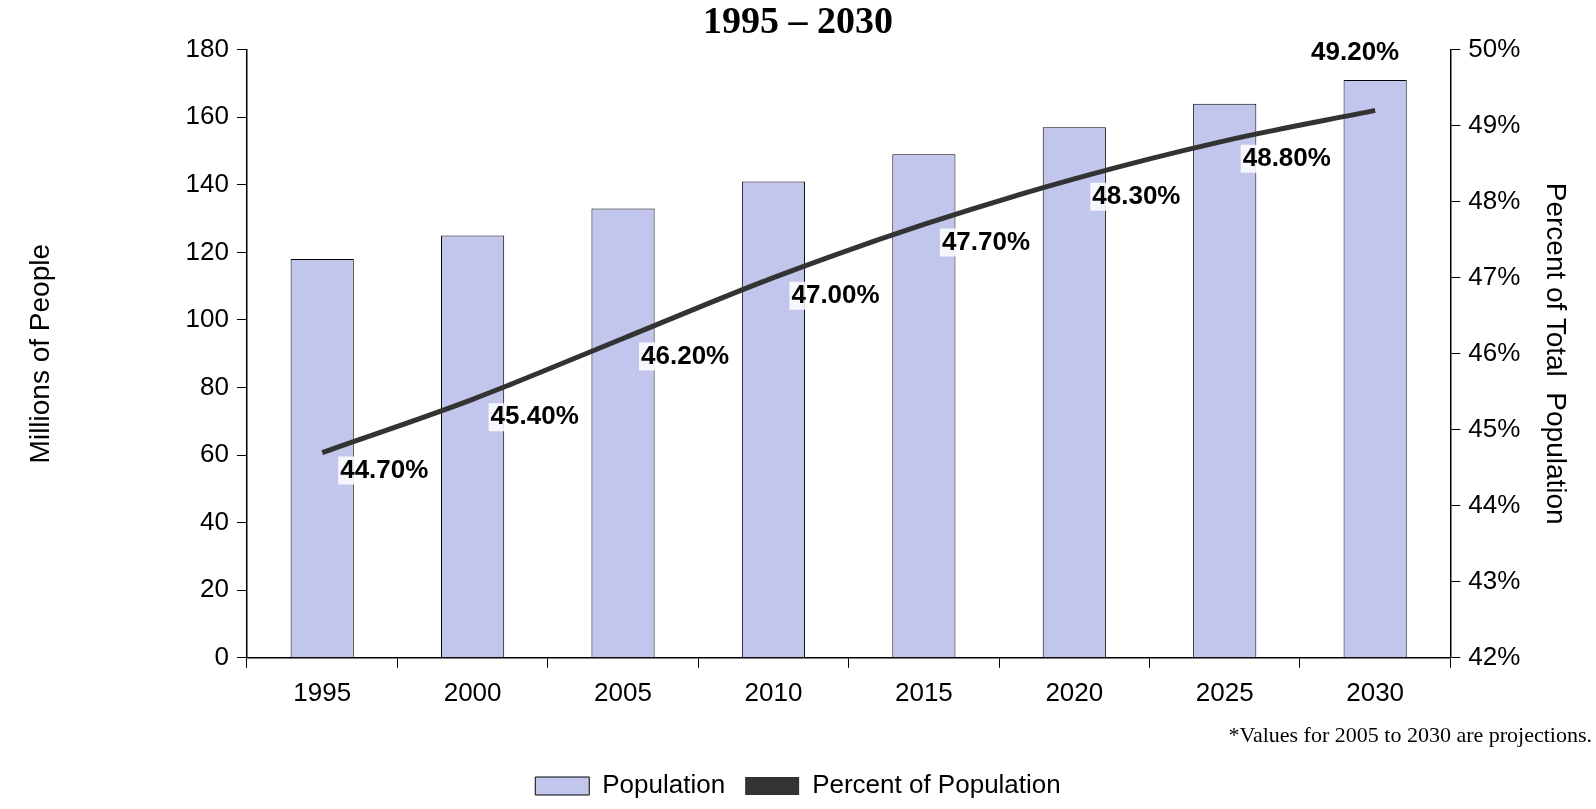 This screenshot has height=809, width=1596. What do you see at coordinates (214, 385) in the screenshot?
I see `y-tick-label: 80` at bounding box center [214, 385].